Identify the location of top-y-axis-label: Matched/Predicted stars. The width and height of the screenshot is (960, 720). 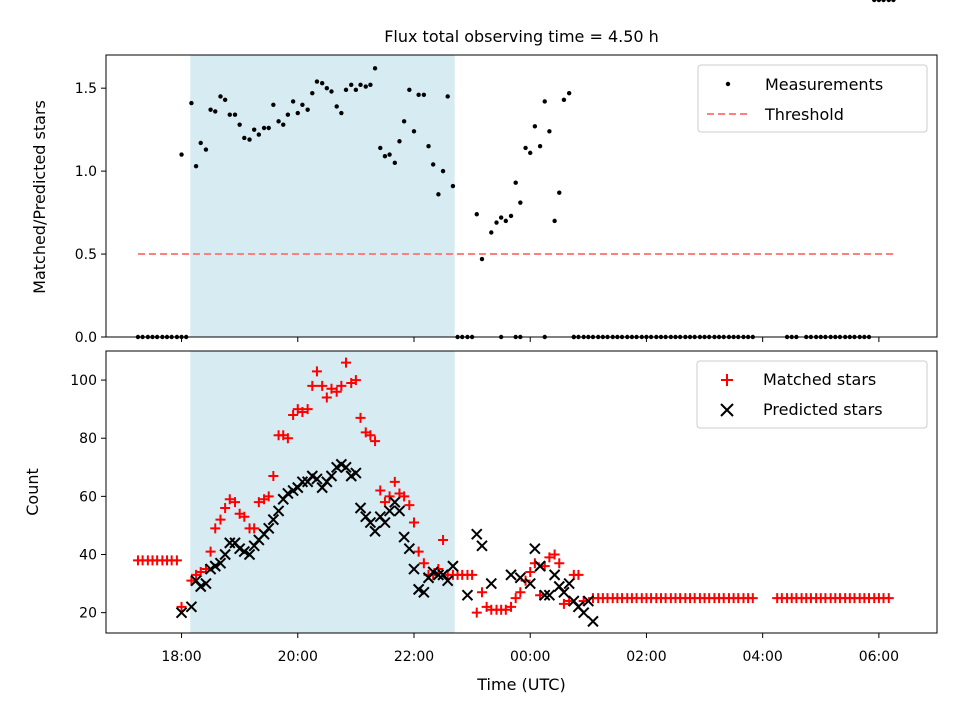
(39, 197).